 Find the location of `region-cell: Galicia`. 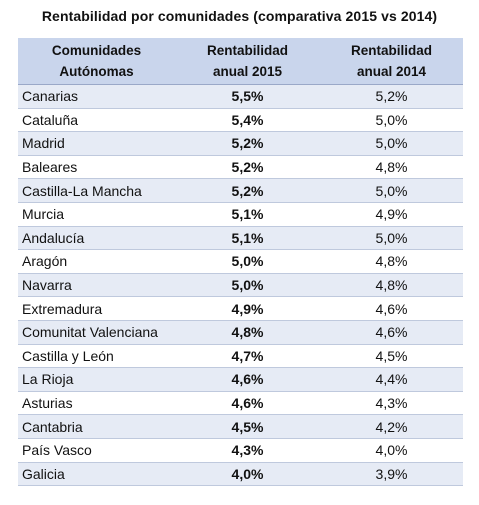

region-cell: Galicia is located at coordinates (96, 474).